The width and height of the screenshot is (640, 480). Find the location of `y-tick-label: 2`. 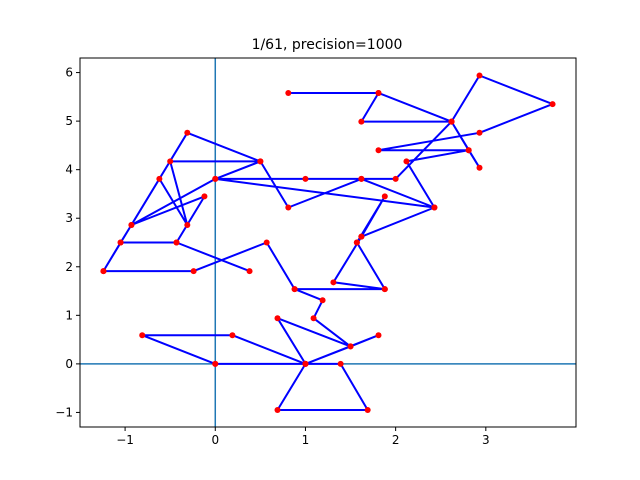

y-tick-label: 2 is located at coordinates (69, 267).